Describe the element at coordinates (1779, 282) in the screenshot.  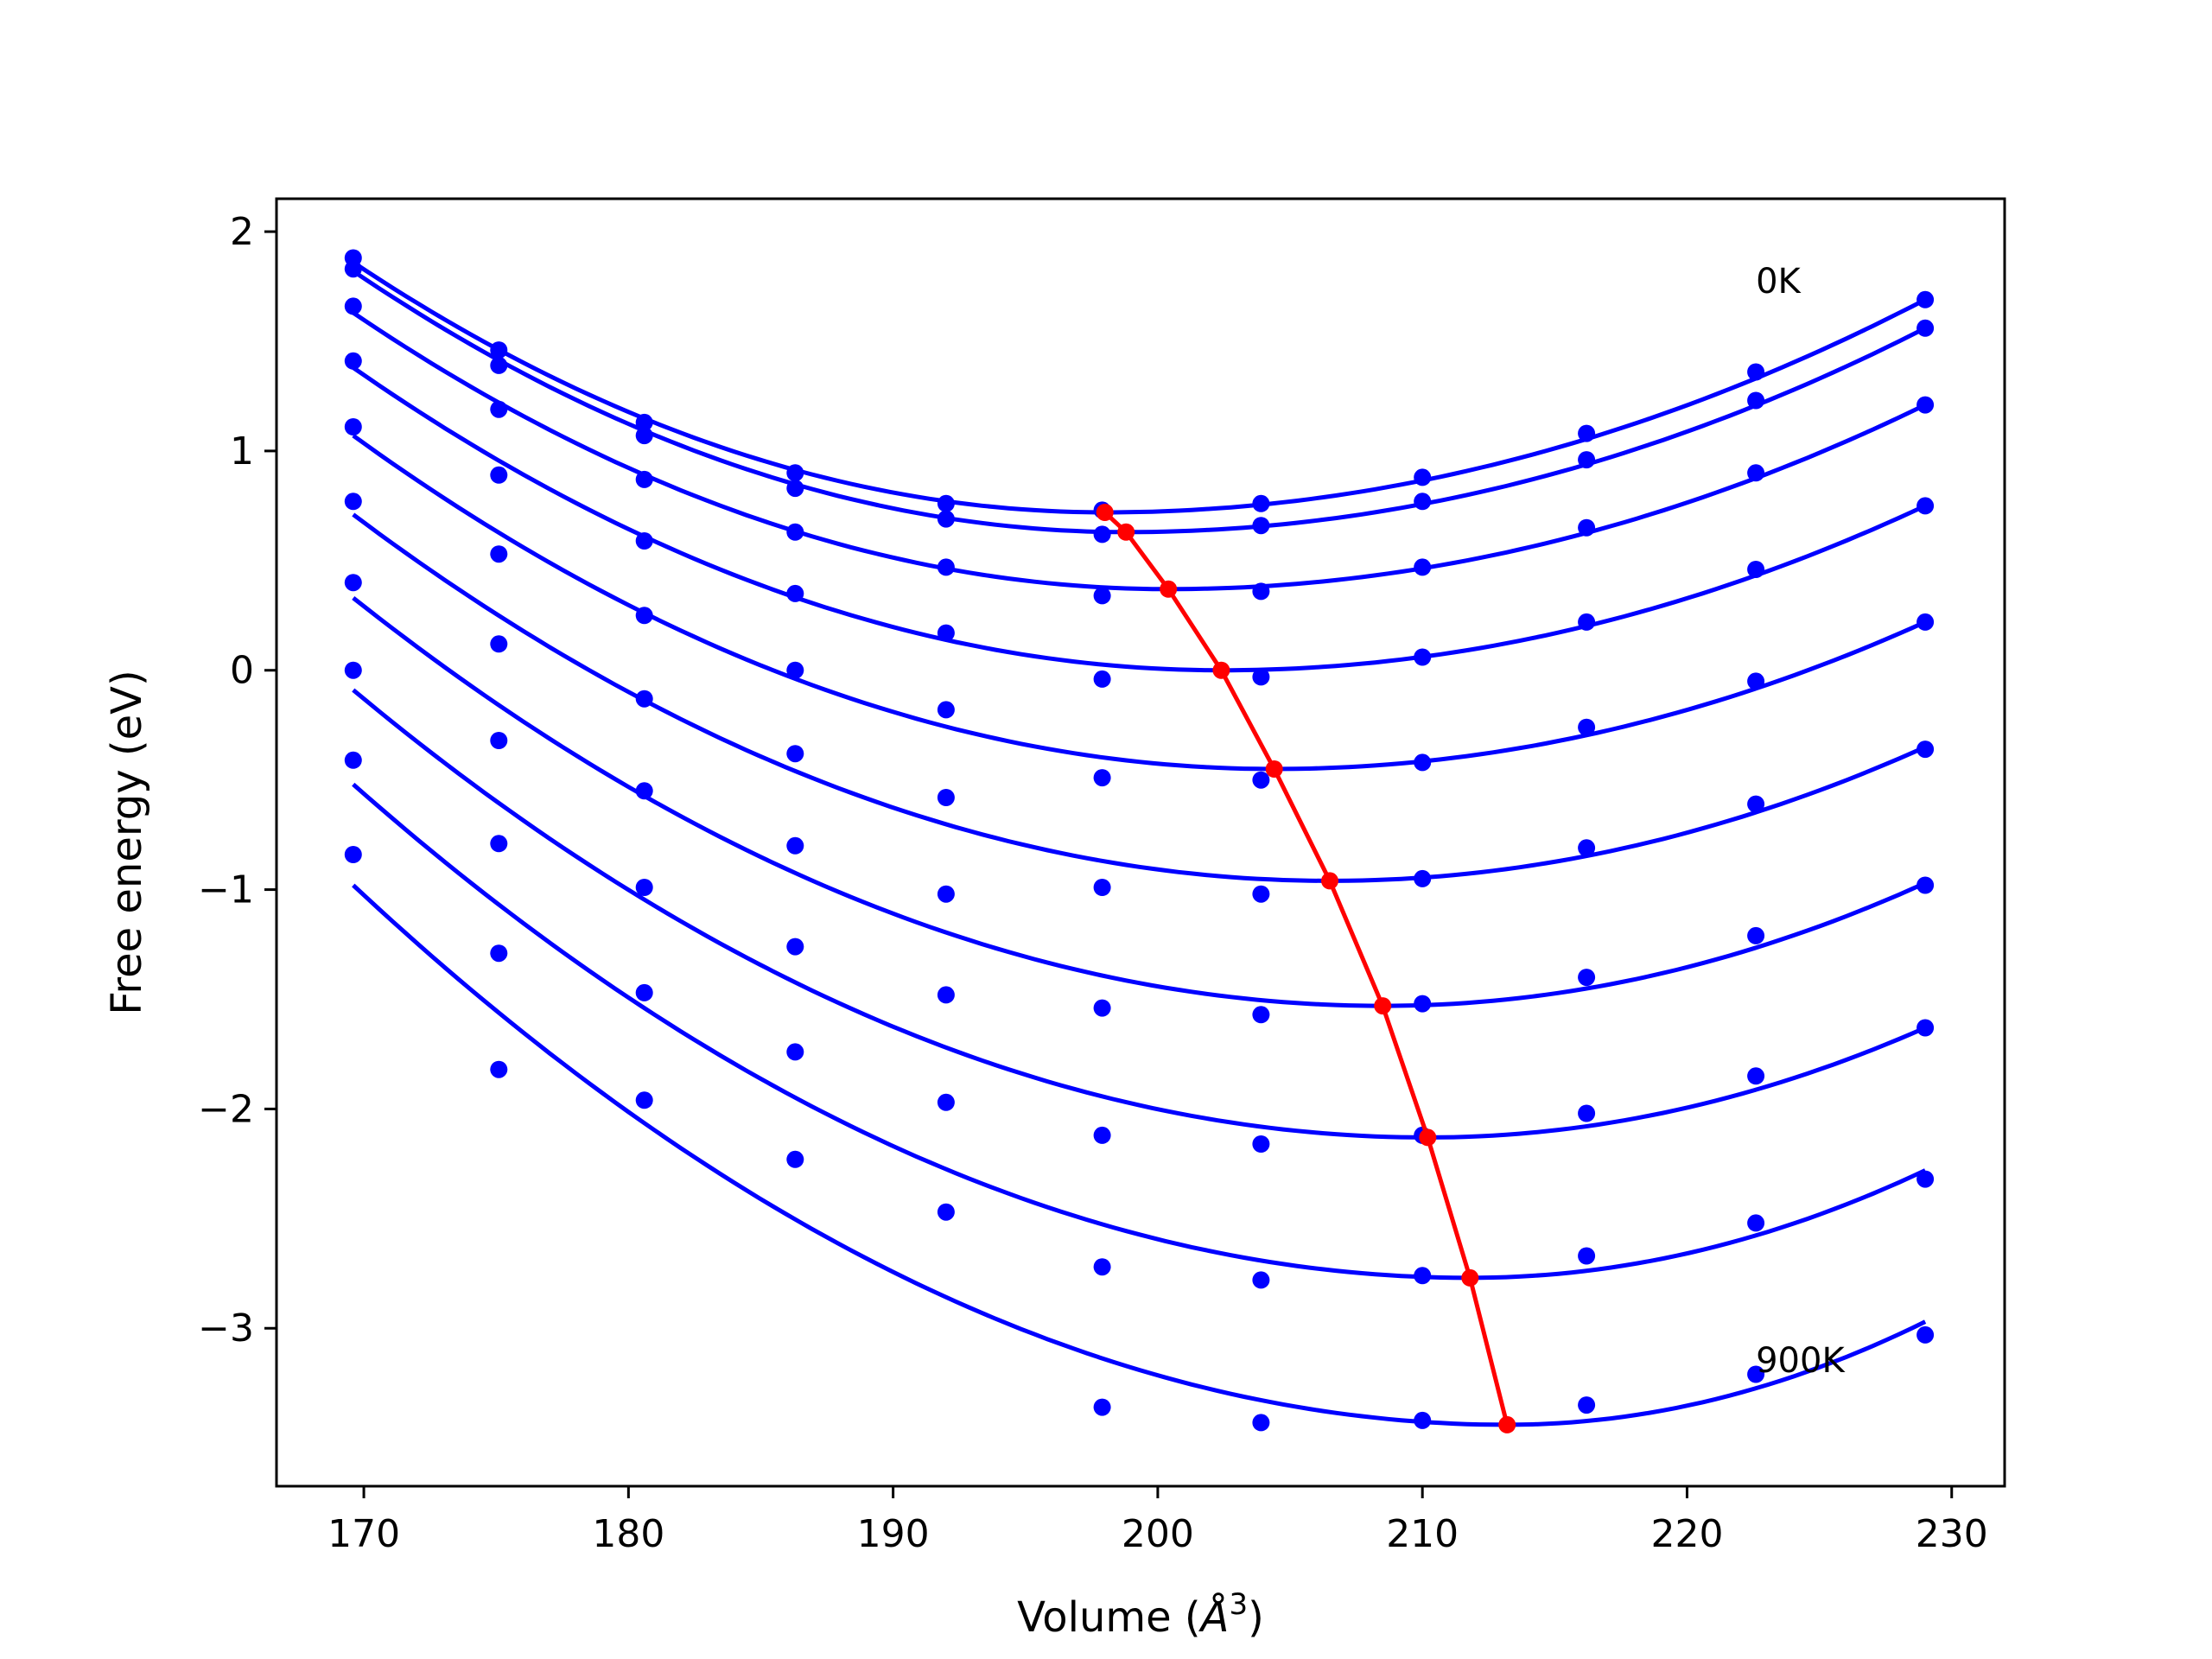
I see `annotation-0: 0K` at that location.